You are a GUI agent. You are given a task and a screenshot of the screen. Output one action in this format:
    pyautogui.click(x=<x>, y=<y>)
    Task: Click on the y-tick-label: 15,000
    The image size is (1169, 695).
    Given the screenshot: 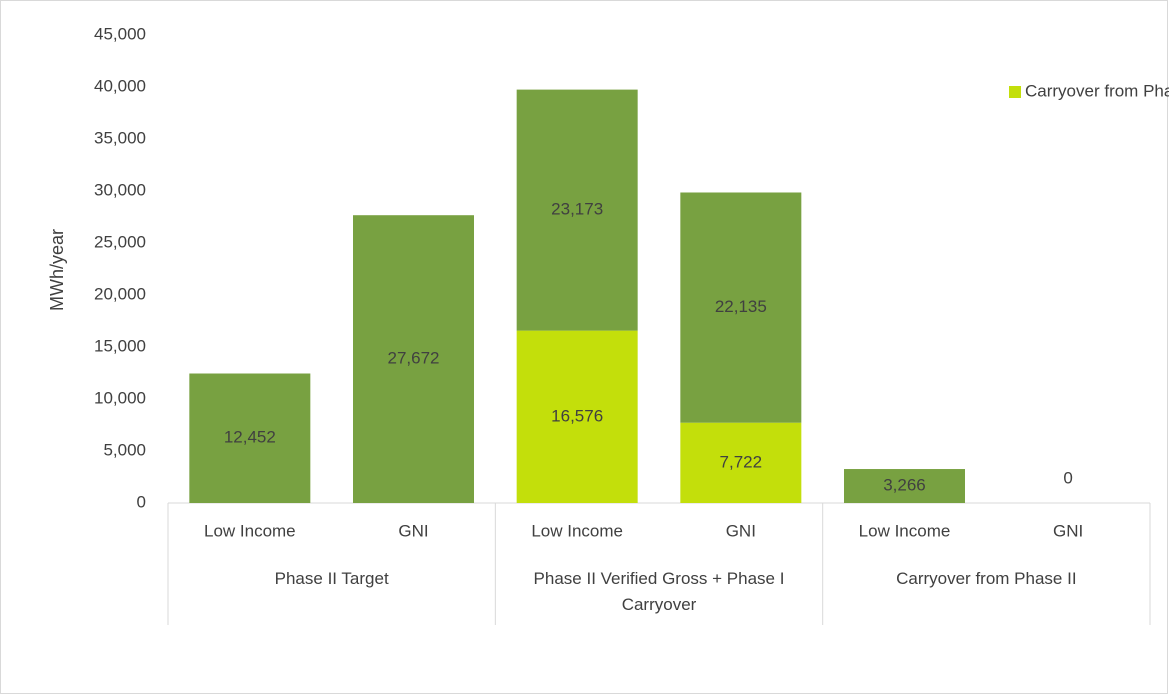 What is the action you would take?
    pyautogui.click(x=120, y=345)
    